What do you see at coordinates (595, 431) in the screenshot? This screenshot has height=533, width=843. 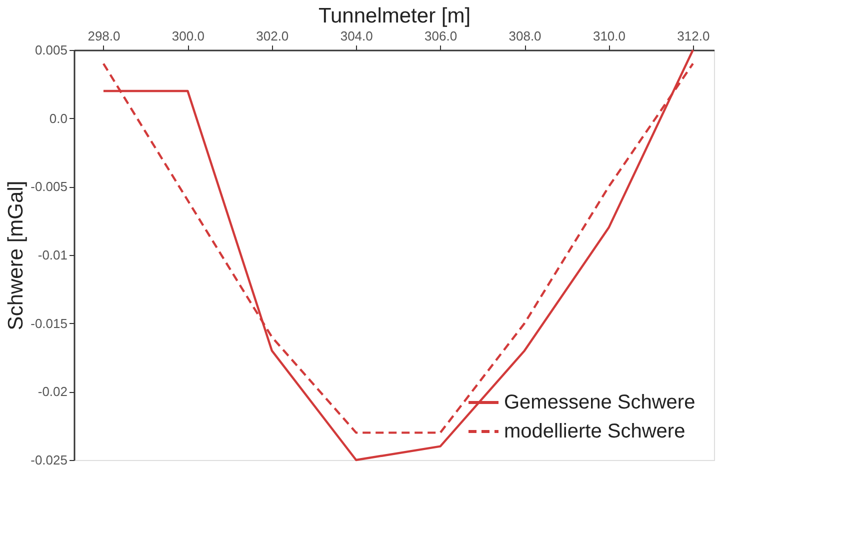 I see `legend-label: modellierte Schwere` at bounding box center [595, 431].